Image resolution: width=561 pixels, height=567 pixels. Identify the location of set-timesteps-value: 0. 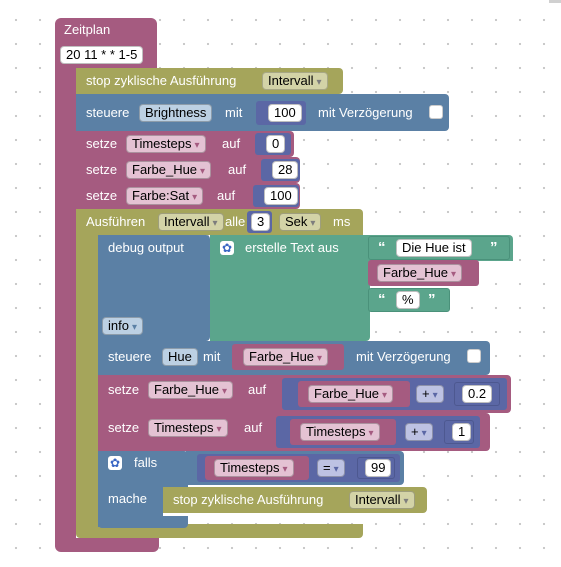
(276, 144).